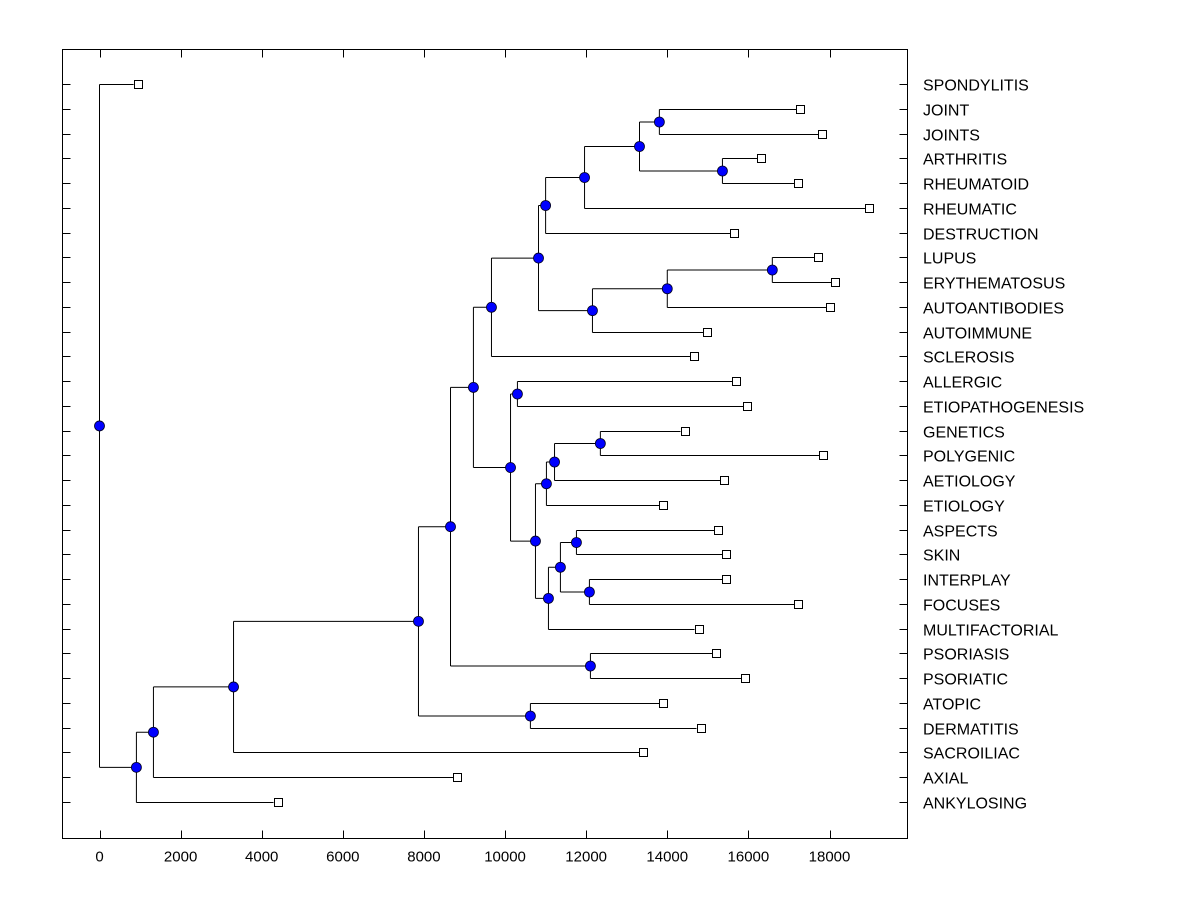 This screenshot has width=1200, height=900. I want to click on x-tick-label: 8000, so click(423, 857).